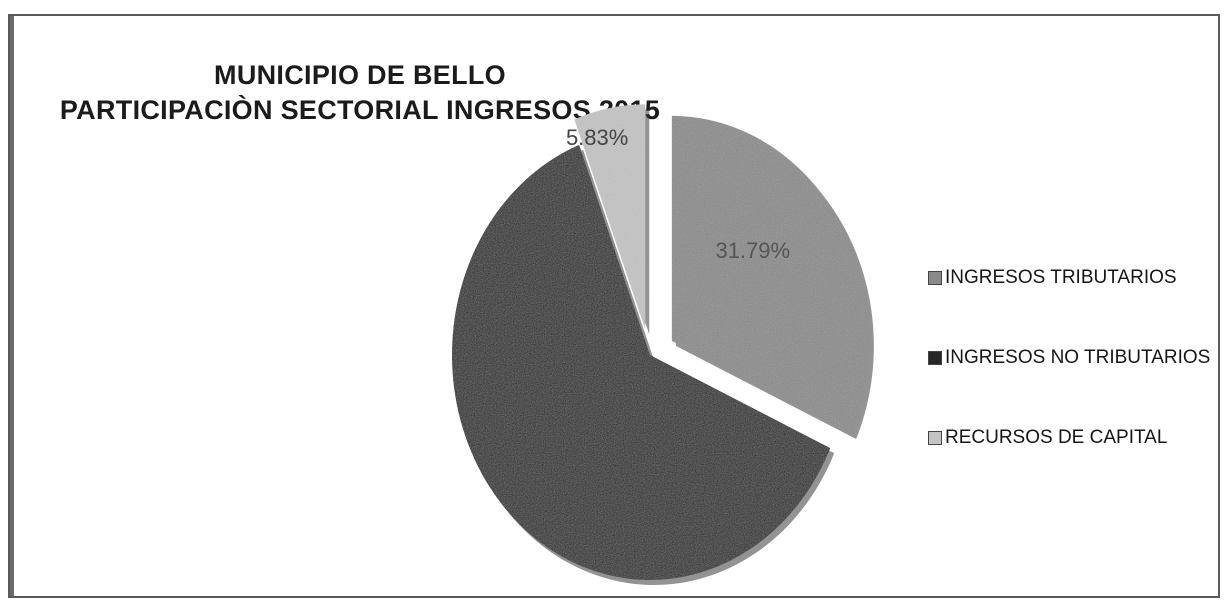 This screenshot has width=1229, height=613. I want to click on legend-label-no-tributarios: INGRESOS NO TRIBUTARIOS, so click(1078, 357).